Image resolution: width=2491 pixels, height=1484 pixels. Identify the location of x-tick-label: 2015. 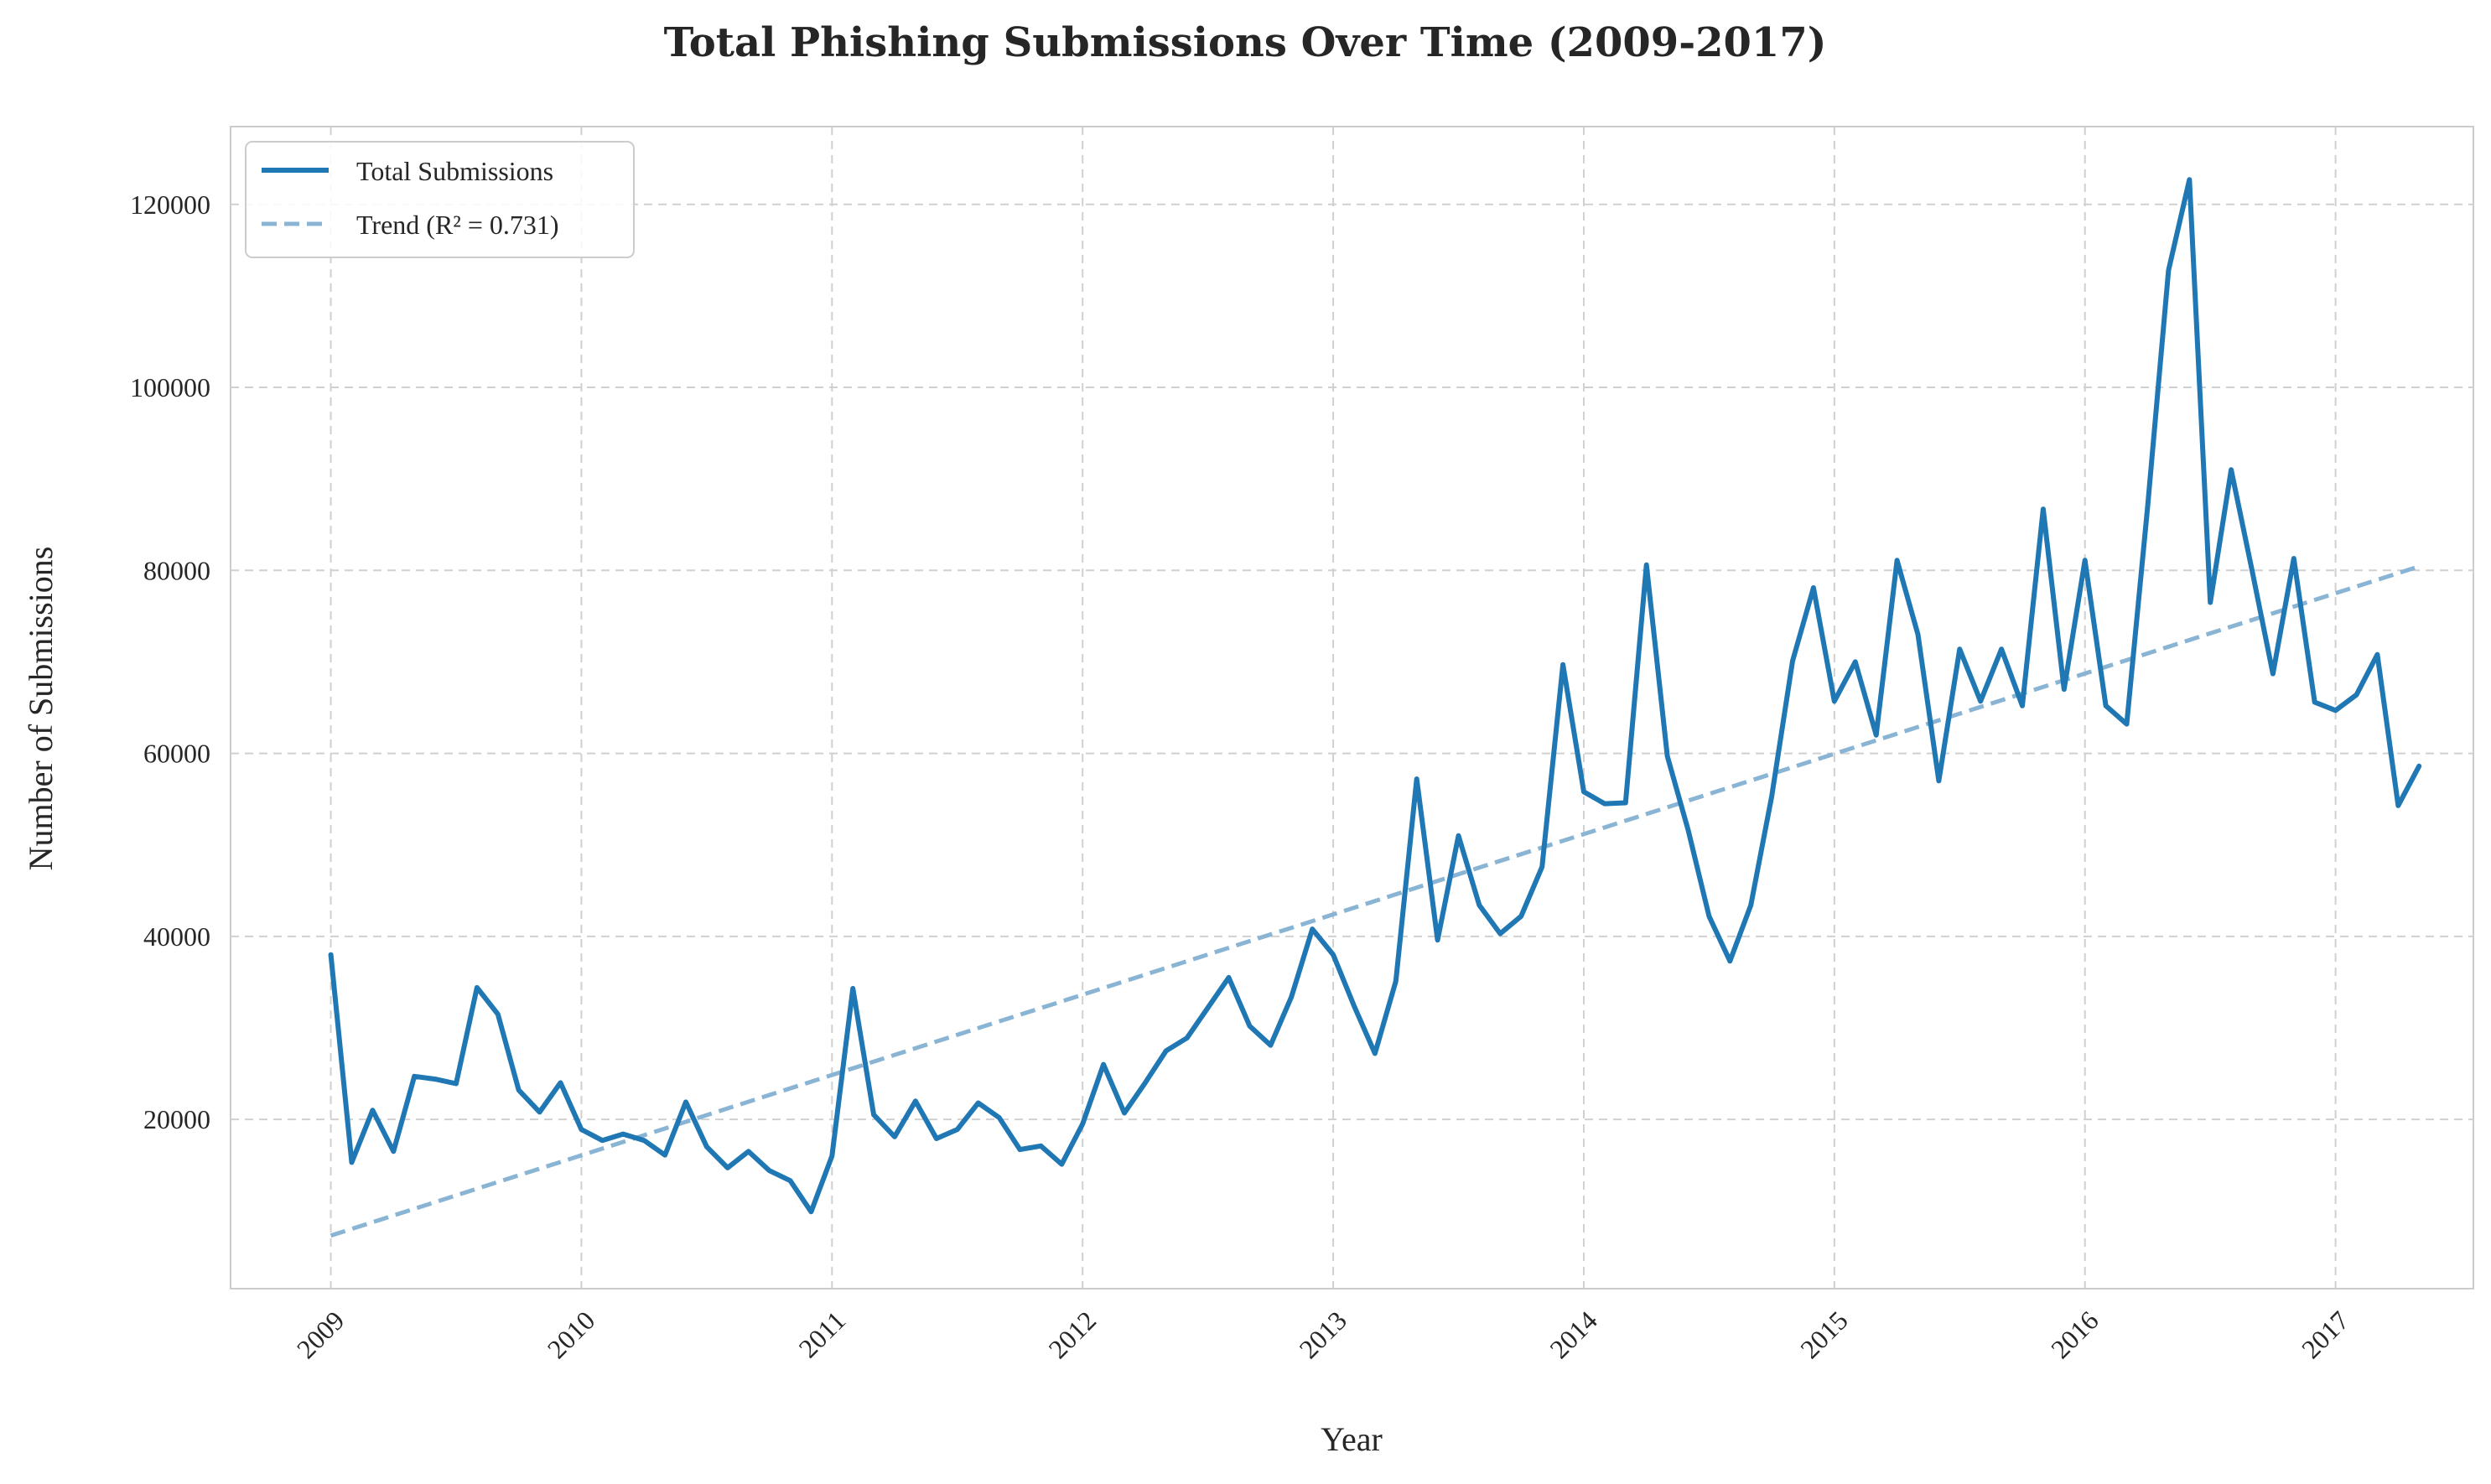
(1824, 1334).